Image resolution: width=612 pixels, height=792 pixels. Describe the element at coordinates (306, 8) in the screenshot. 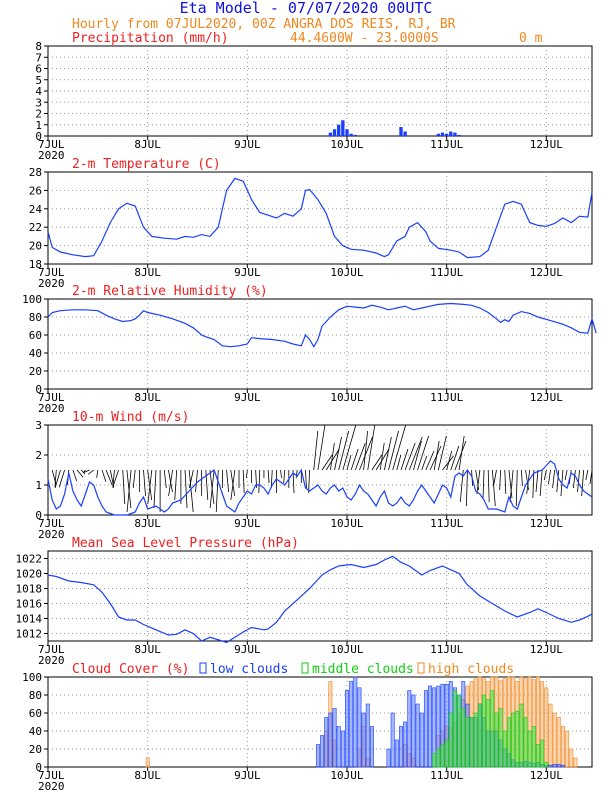

I see `model-title: Eta Model - 07/07/2020 00UTC` at that location.